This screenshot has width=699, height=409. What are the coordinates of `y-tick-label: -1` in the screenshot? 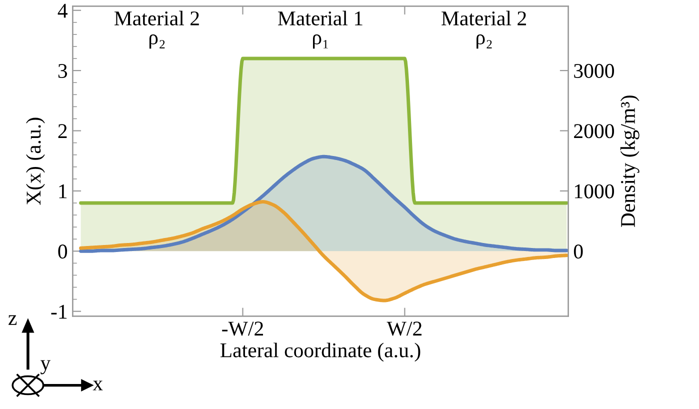 It's located at (59, 311).